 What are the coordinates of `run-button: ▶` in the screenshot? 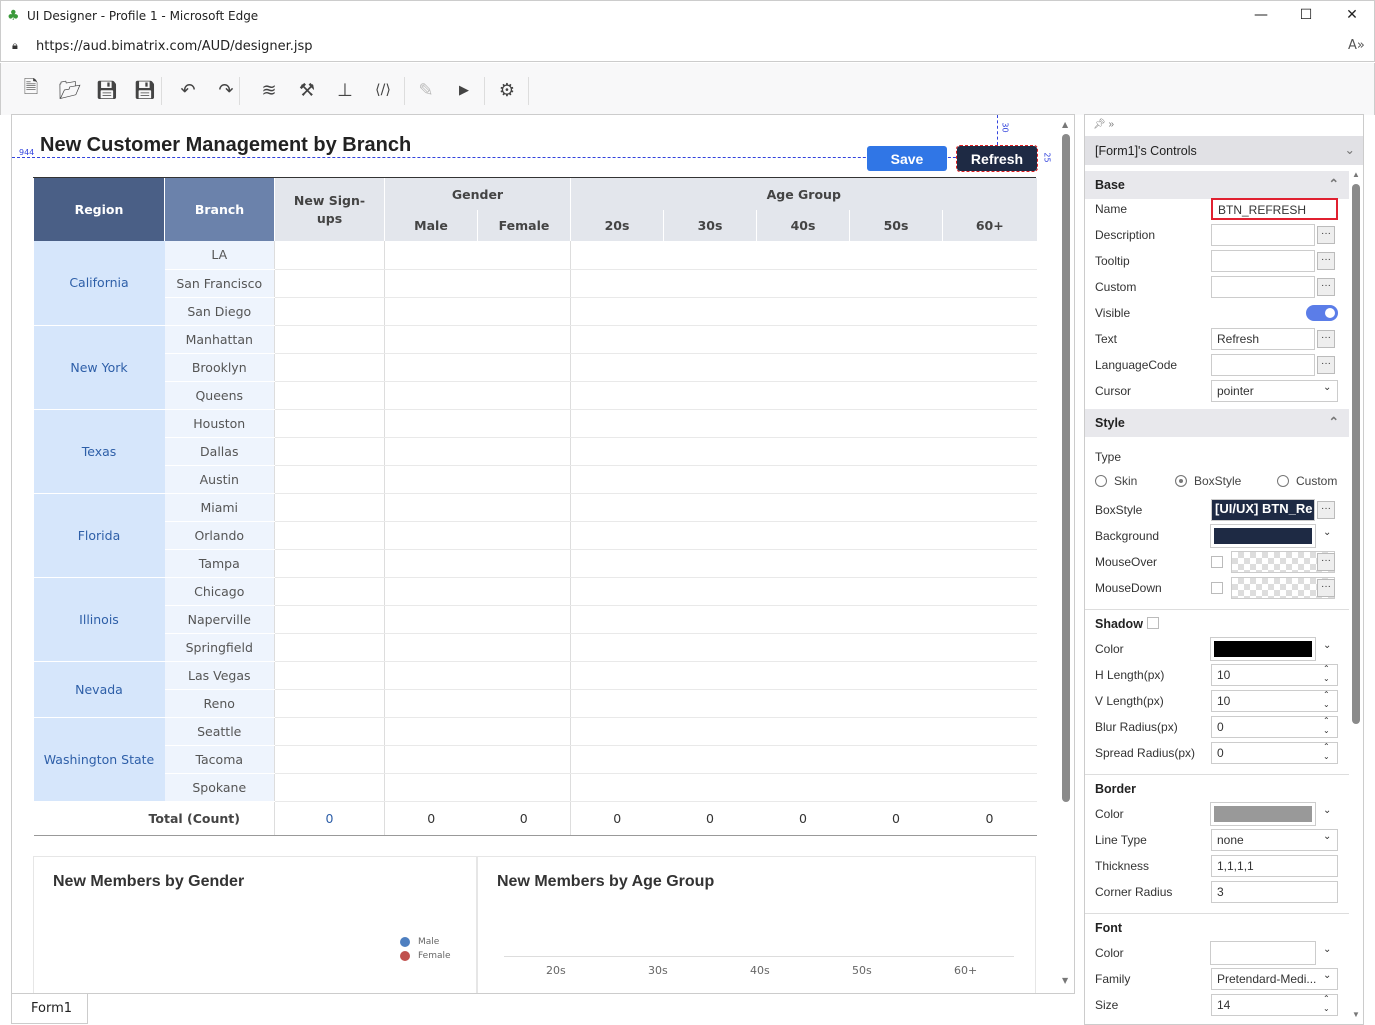 It's located at (464, 90).